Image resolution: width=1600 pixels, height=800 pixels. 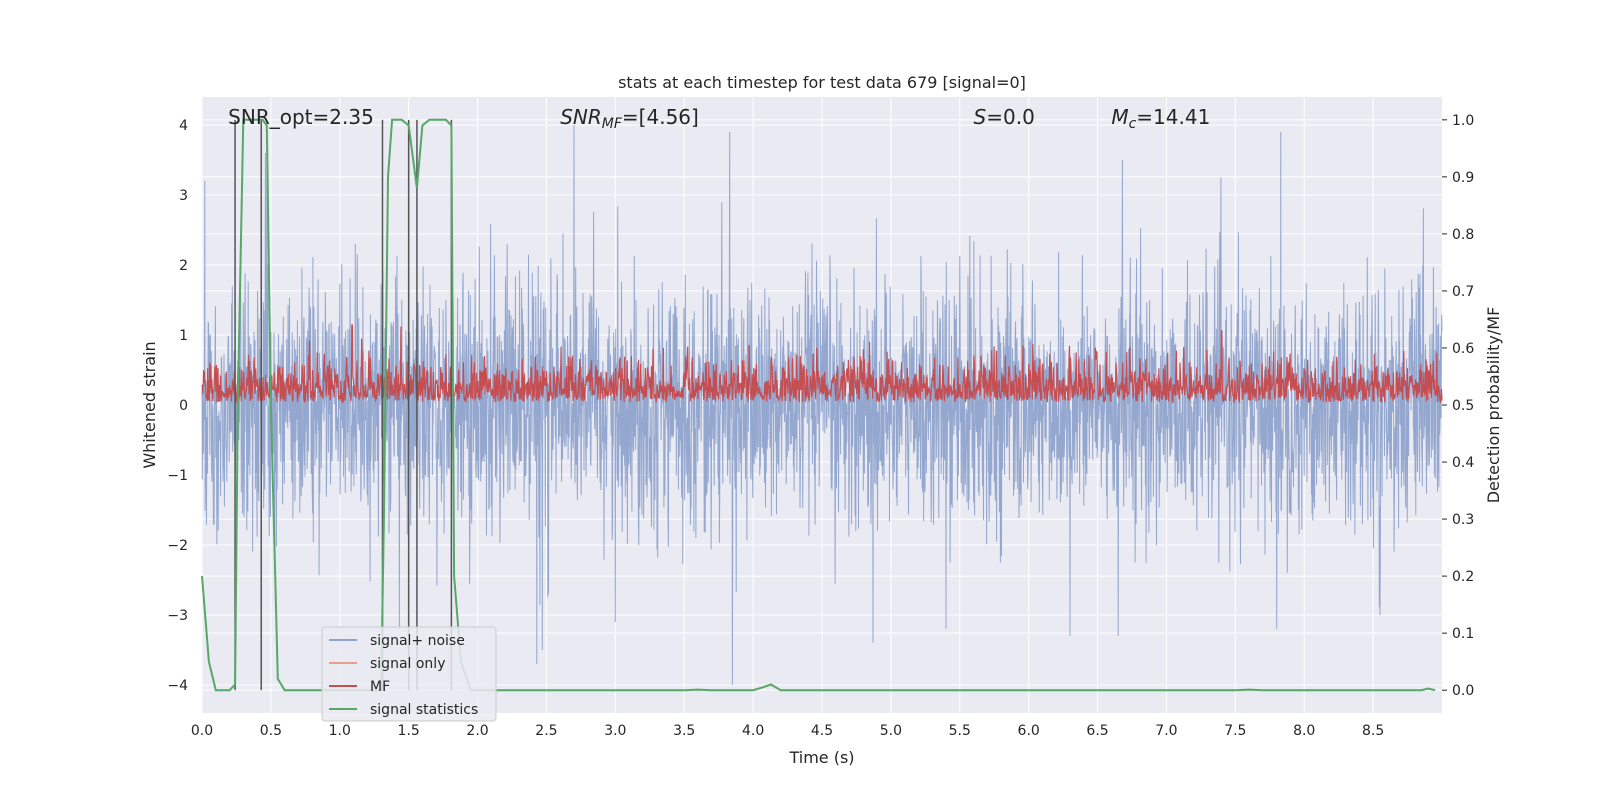 What do you see at coordinates (177, 546) in the screenshot?
I see `y-tick-label-left: −2` at bounding box center [177, 546].